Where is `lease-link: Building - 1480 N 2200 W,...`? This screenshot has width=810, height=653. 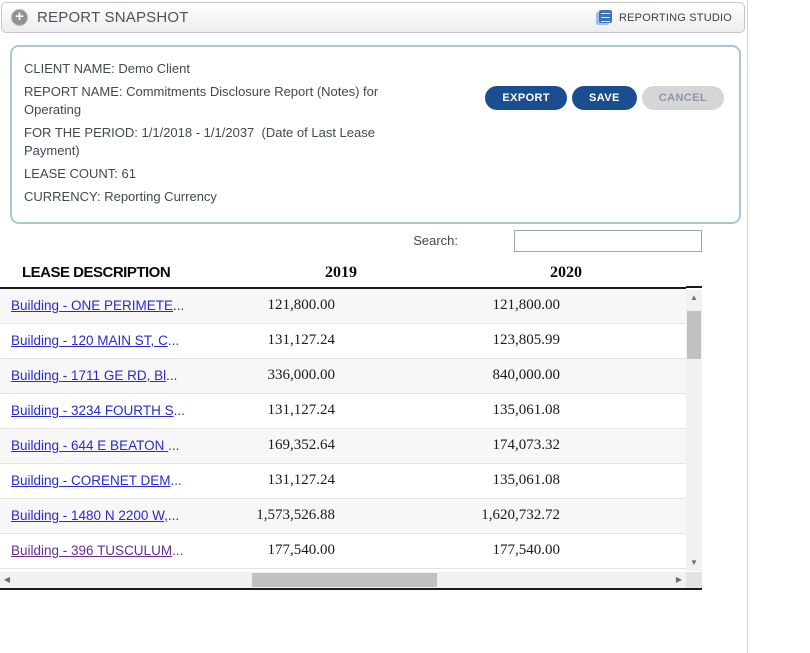 lease-link: Building - 1480 N 2200 W,... is located at coordinates (95, 515).